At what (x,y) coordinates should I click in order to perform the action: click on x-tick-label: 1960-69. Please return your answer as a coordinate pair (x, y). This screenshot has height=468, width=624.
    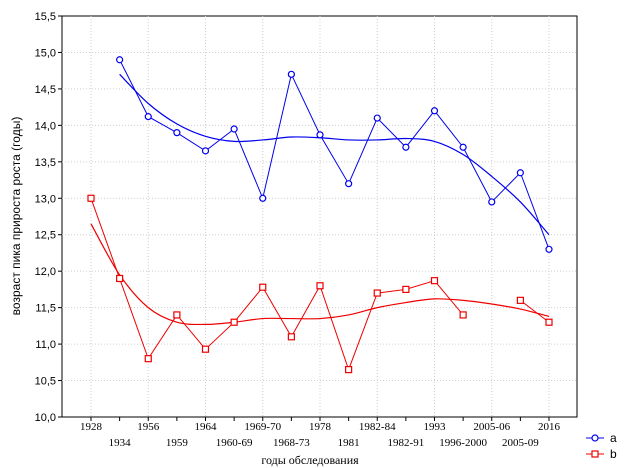
    Looking at the image, I should click on (234, 443).